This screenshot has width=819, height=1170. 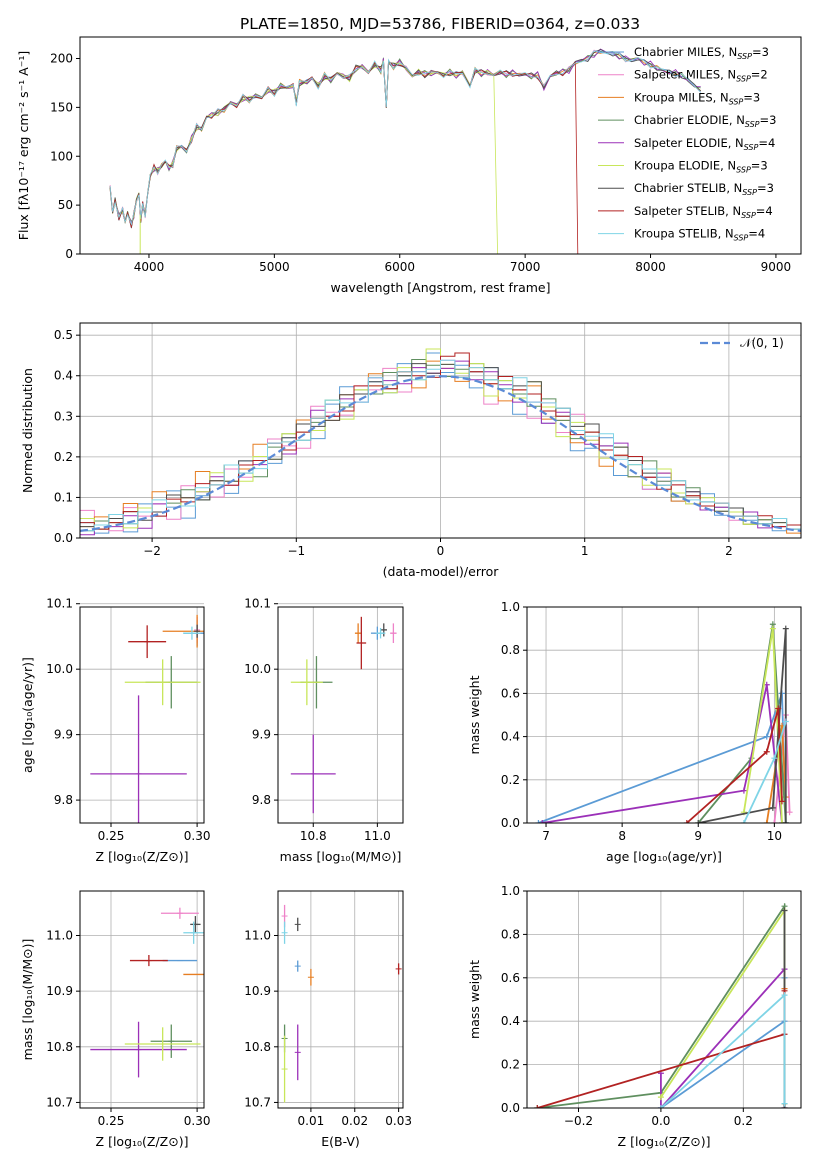 I want to click on x-axis-label: mass [log₁₀(M/M⊙)], so click(x=341, y=856).